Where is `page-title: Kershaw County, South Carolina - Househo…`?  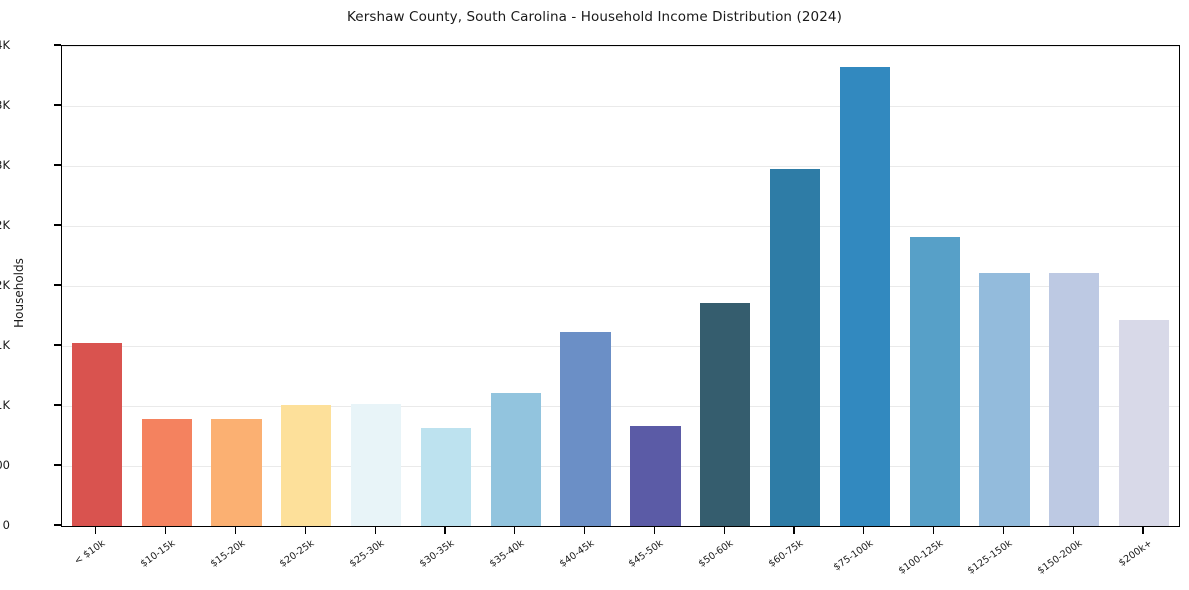 page-title: Kershaw County, South Carolina - Househo… is located at coordinates (594, 17).